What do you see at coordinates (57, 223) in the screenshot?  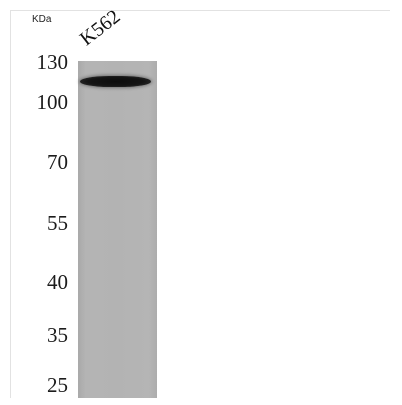 I see `marker-55: 55` at bounding box center [57, 223].